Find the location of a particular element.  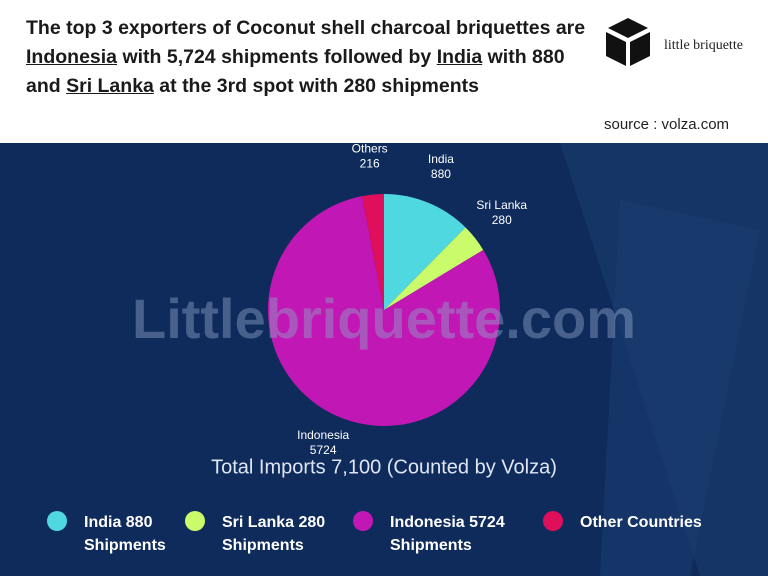

legend-label: India 880 Shipments is located at coordinates (125, 534).